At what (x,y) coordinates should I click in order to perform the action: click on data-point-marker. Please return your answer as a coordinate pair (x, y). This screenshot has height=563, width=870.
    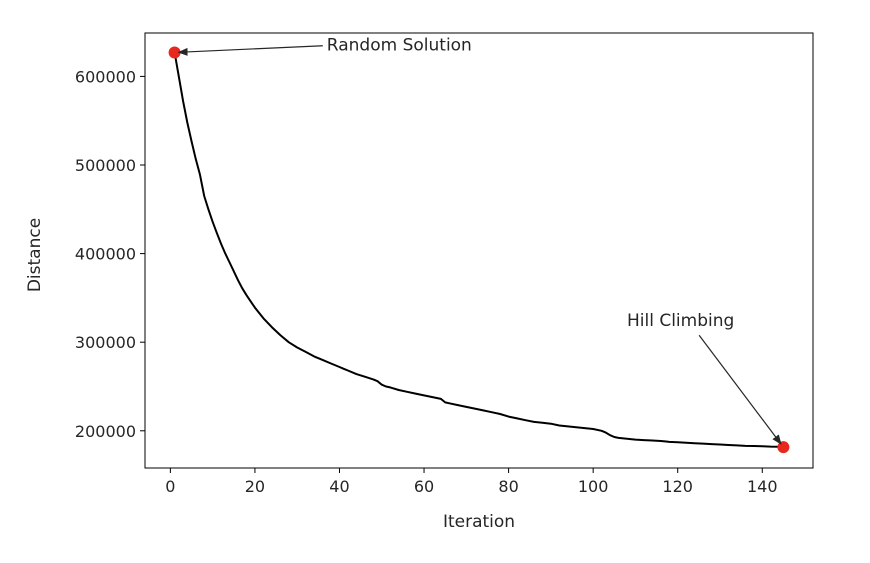
    Looking at the image, I should click on (783, 447).